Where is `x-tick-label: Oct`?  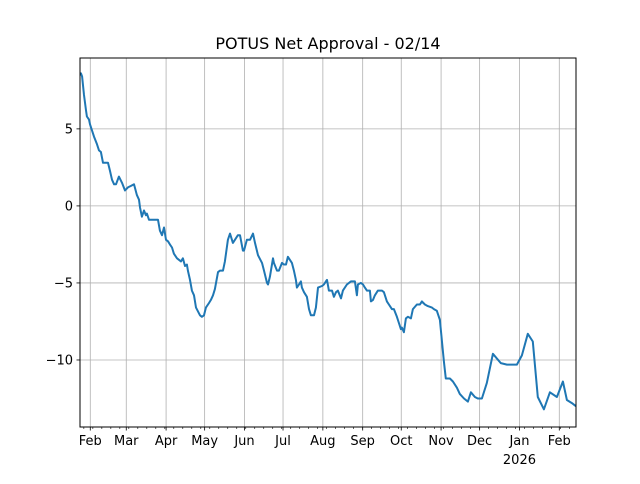
x-tick-label: Oct is located at coordinates (401, 441).